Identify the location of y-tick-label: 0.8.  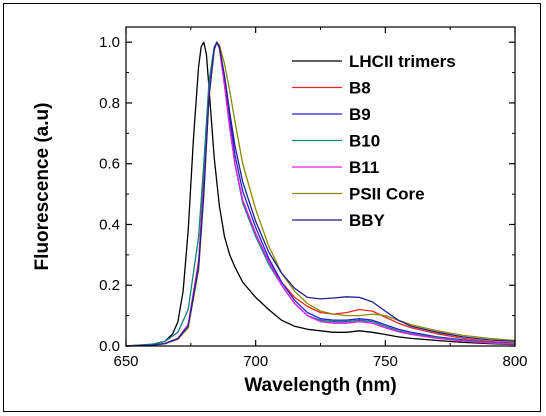
(109, 103).